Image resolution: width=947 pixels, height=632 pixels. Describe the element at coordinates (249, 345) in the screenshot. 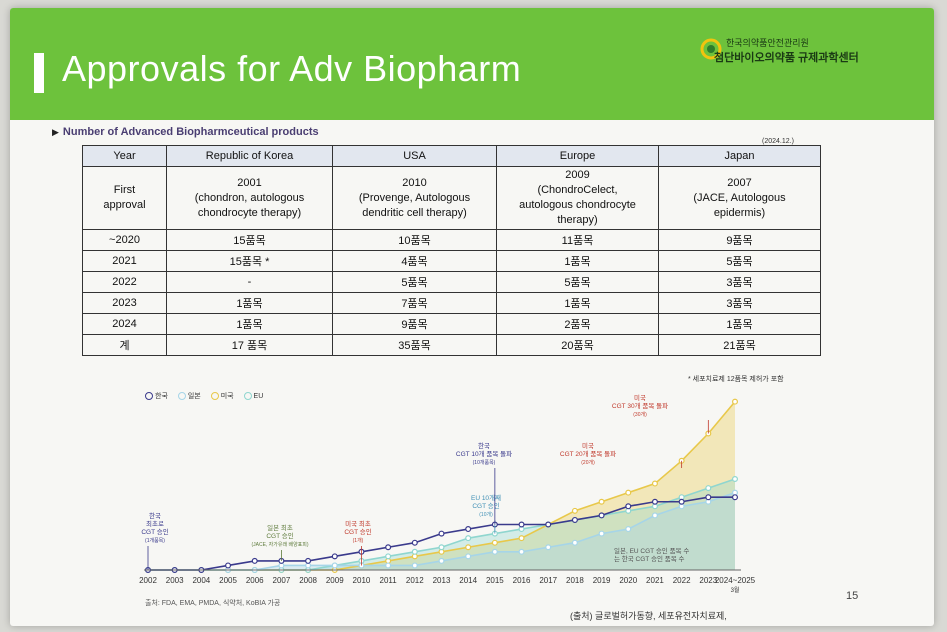

I see `cell-korea: 17 품목` at that location.